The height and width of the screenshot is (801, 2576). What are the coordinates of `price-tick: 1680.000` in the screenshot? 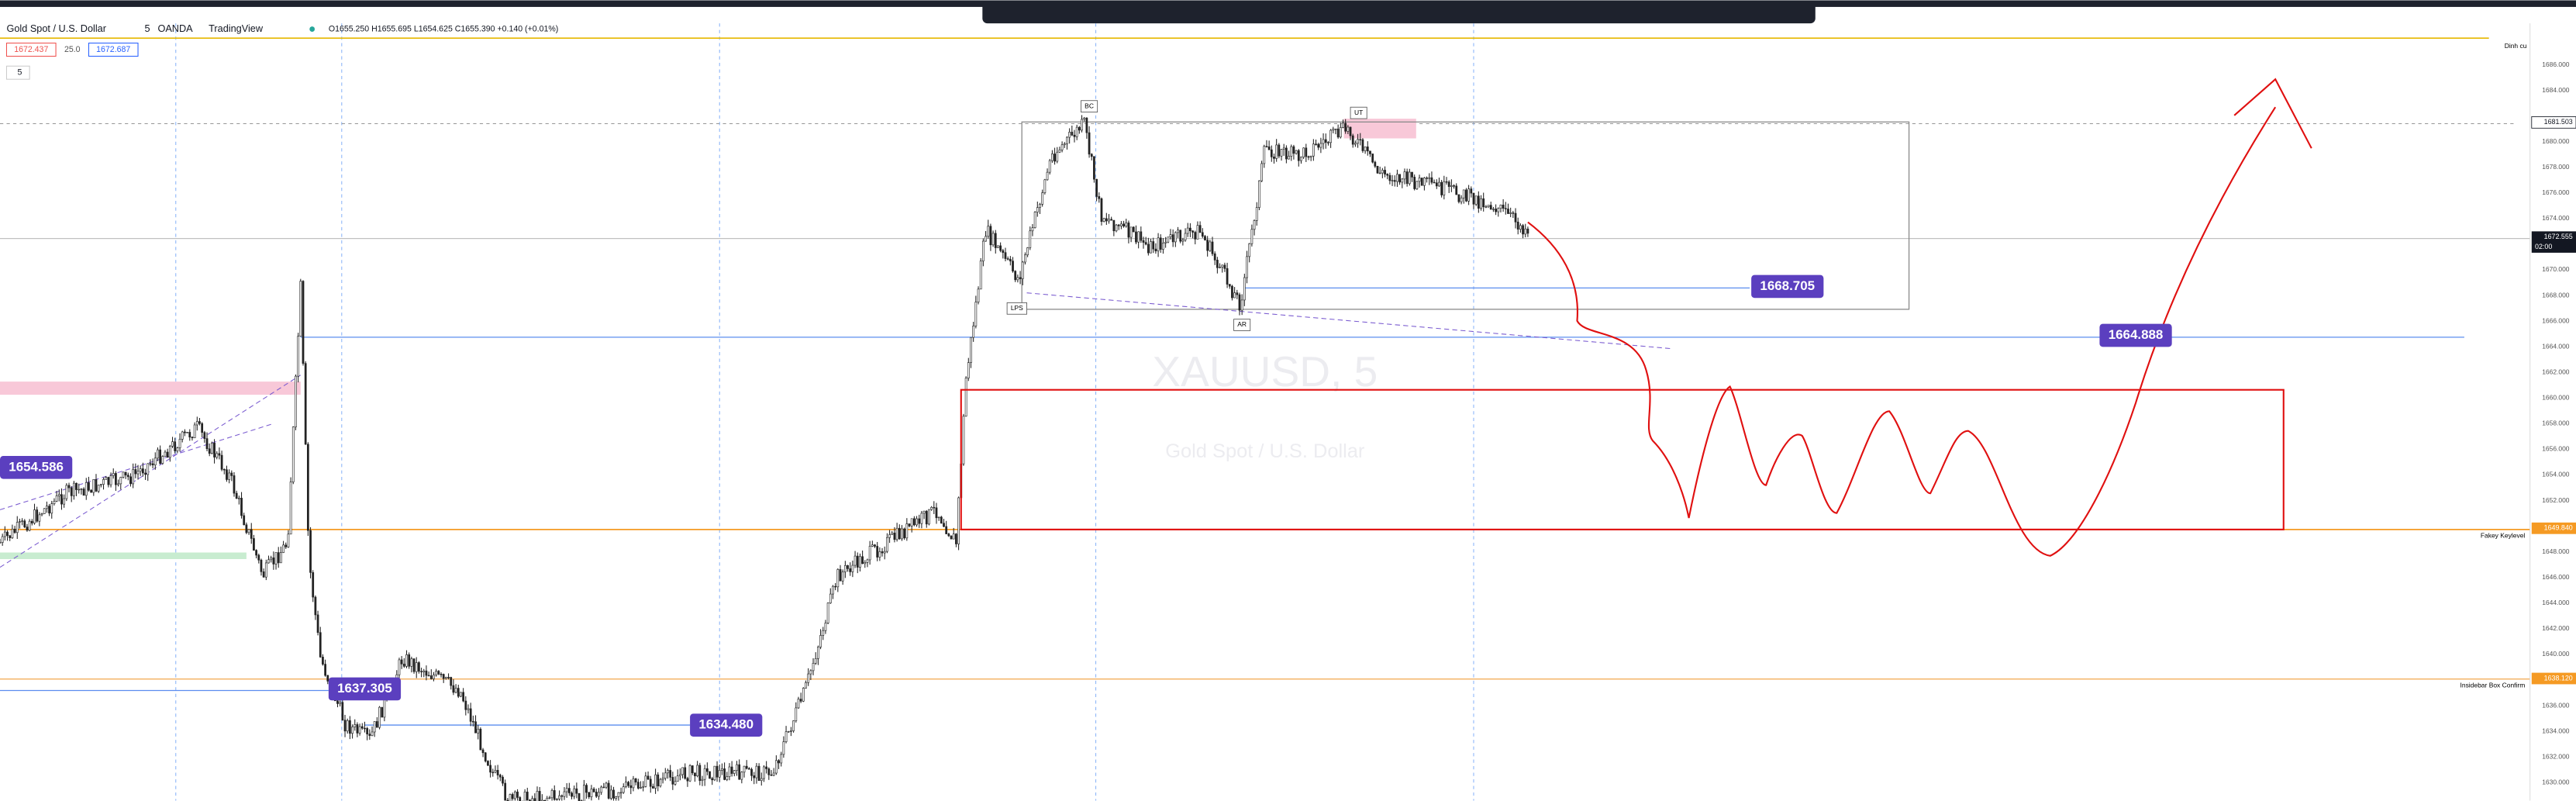 It's located at (2556, 141).